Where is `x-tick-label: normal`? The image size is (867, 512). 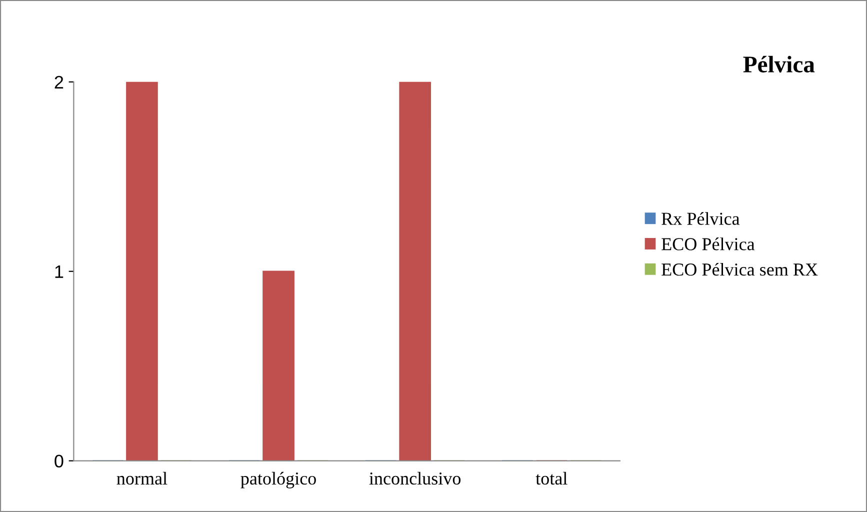 x-tick-label: normal is located at coordinates (142, 478).